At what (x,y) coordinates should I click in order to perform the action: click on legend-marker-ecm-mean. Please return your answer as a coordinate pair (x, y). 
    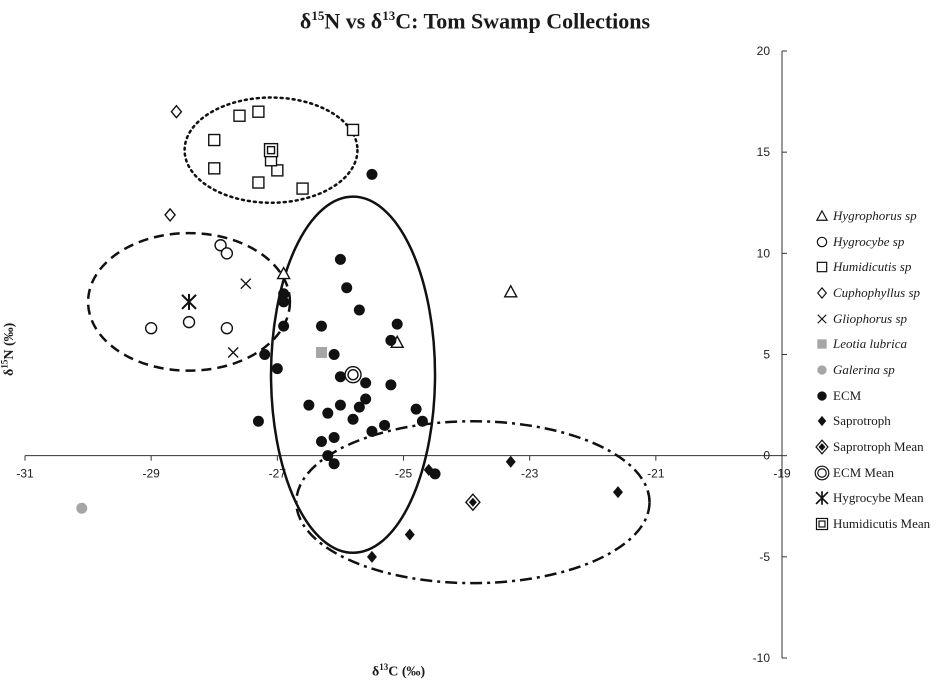
    Looking at the image, I should click on (822, 473).